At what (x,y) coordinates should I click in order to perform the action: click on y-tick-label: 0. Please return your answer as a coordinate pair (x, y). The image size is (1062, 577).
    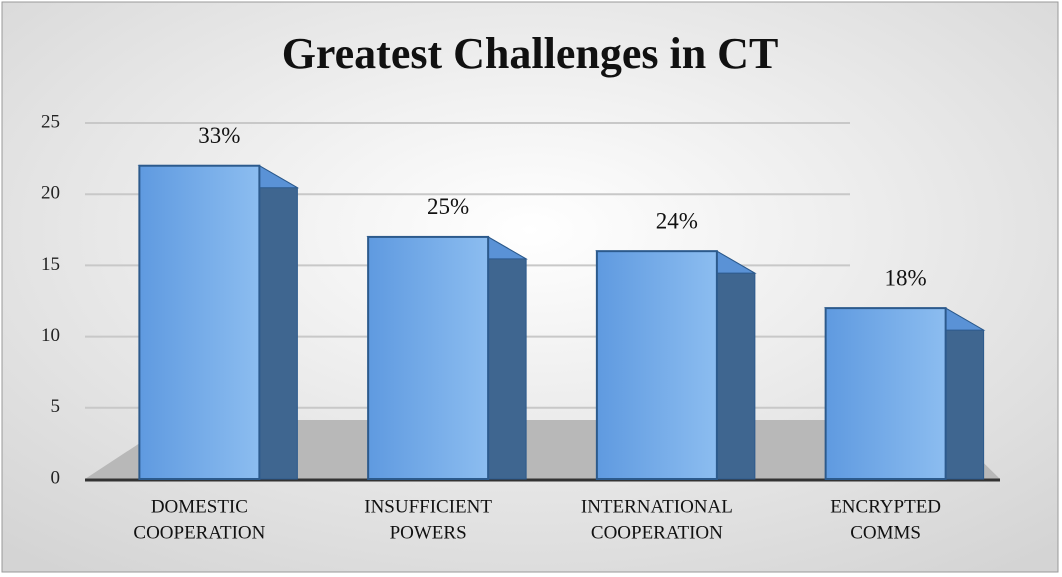
    Looking at the image, I should click on (56, 477).